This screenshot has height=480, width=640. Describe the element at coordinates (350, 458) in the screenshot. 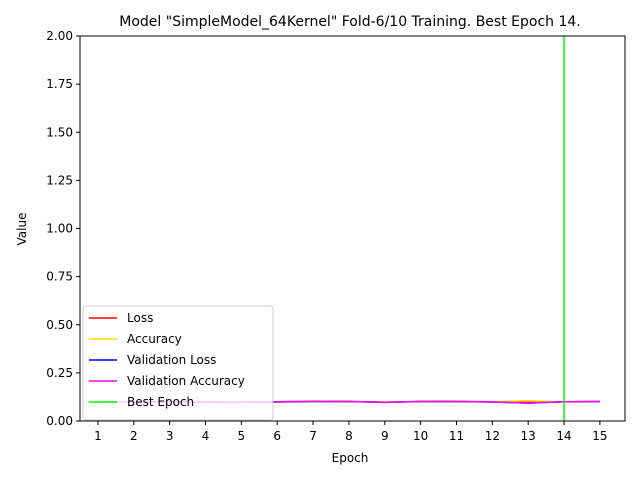

I see `x-axis-label: Epoch` at that location.